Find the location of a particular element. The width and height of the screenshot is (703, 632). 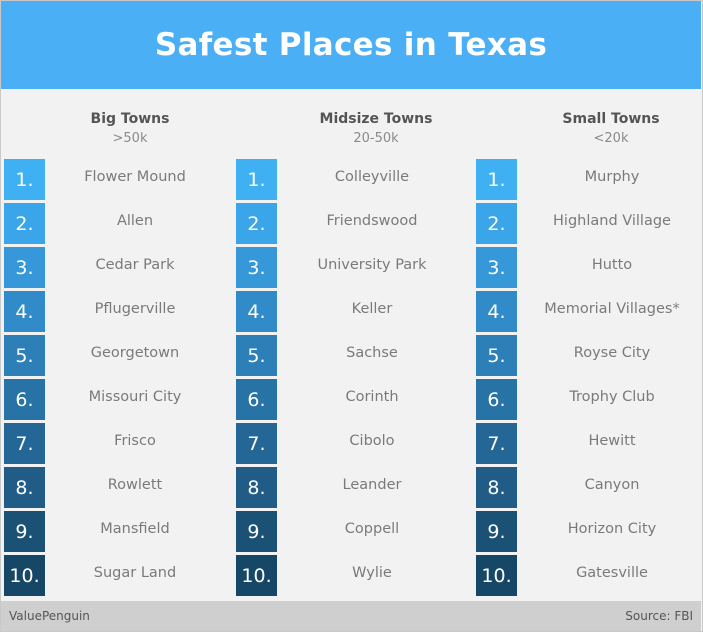

town-name: Sachse is located at coordinates (372, 353).